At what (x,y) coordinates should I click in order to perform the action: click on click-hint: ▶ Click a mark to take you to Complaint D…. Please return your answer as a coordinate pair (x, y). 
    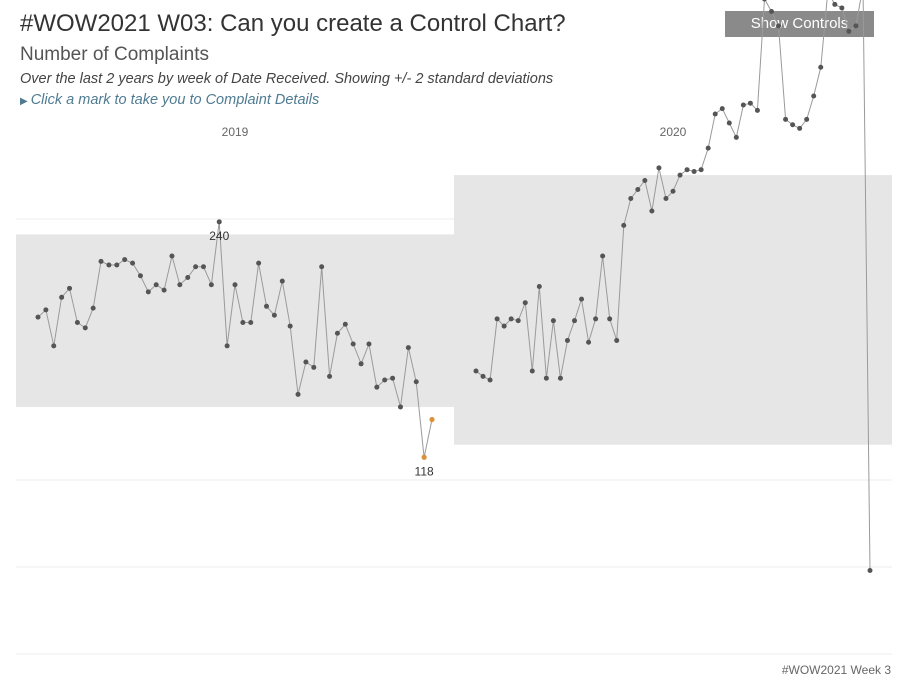
    Looking at the image, I should click on (169, 100).